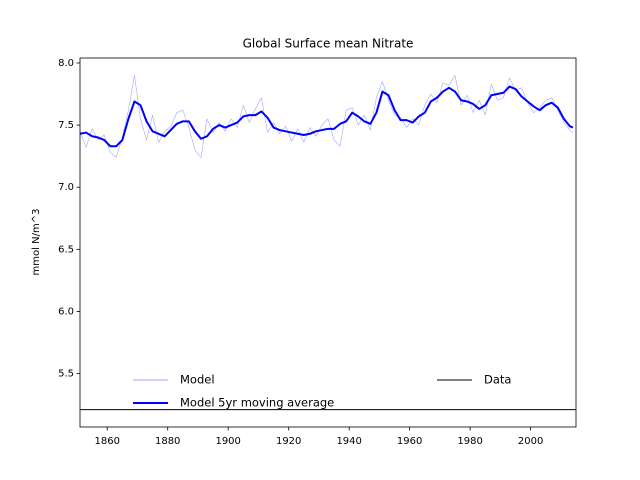  Describe the element at coordinates (328, 44) in the screenshot. I see `chart-title: Global Surface mean Nitrate` at that location.